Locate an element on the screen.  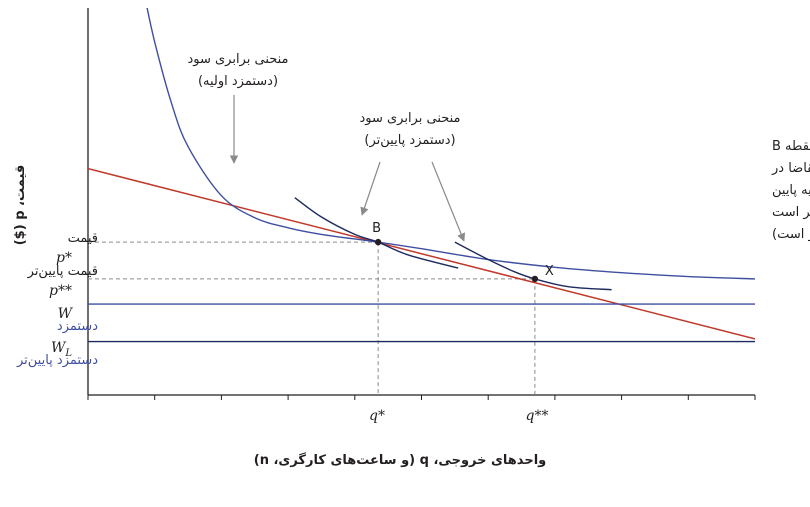
x-tick-q-star: q* is located at coordinates (377, 416).